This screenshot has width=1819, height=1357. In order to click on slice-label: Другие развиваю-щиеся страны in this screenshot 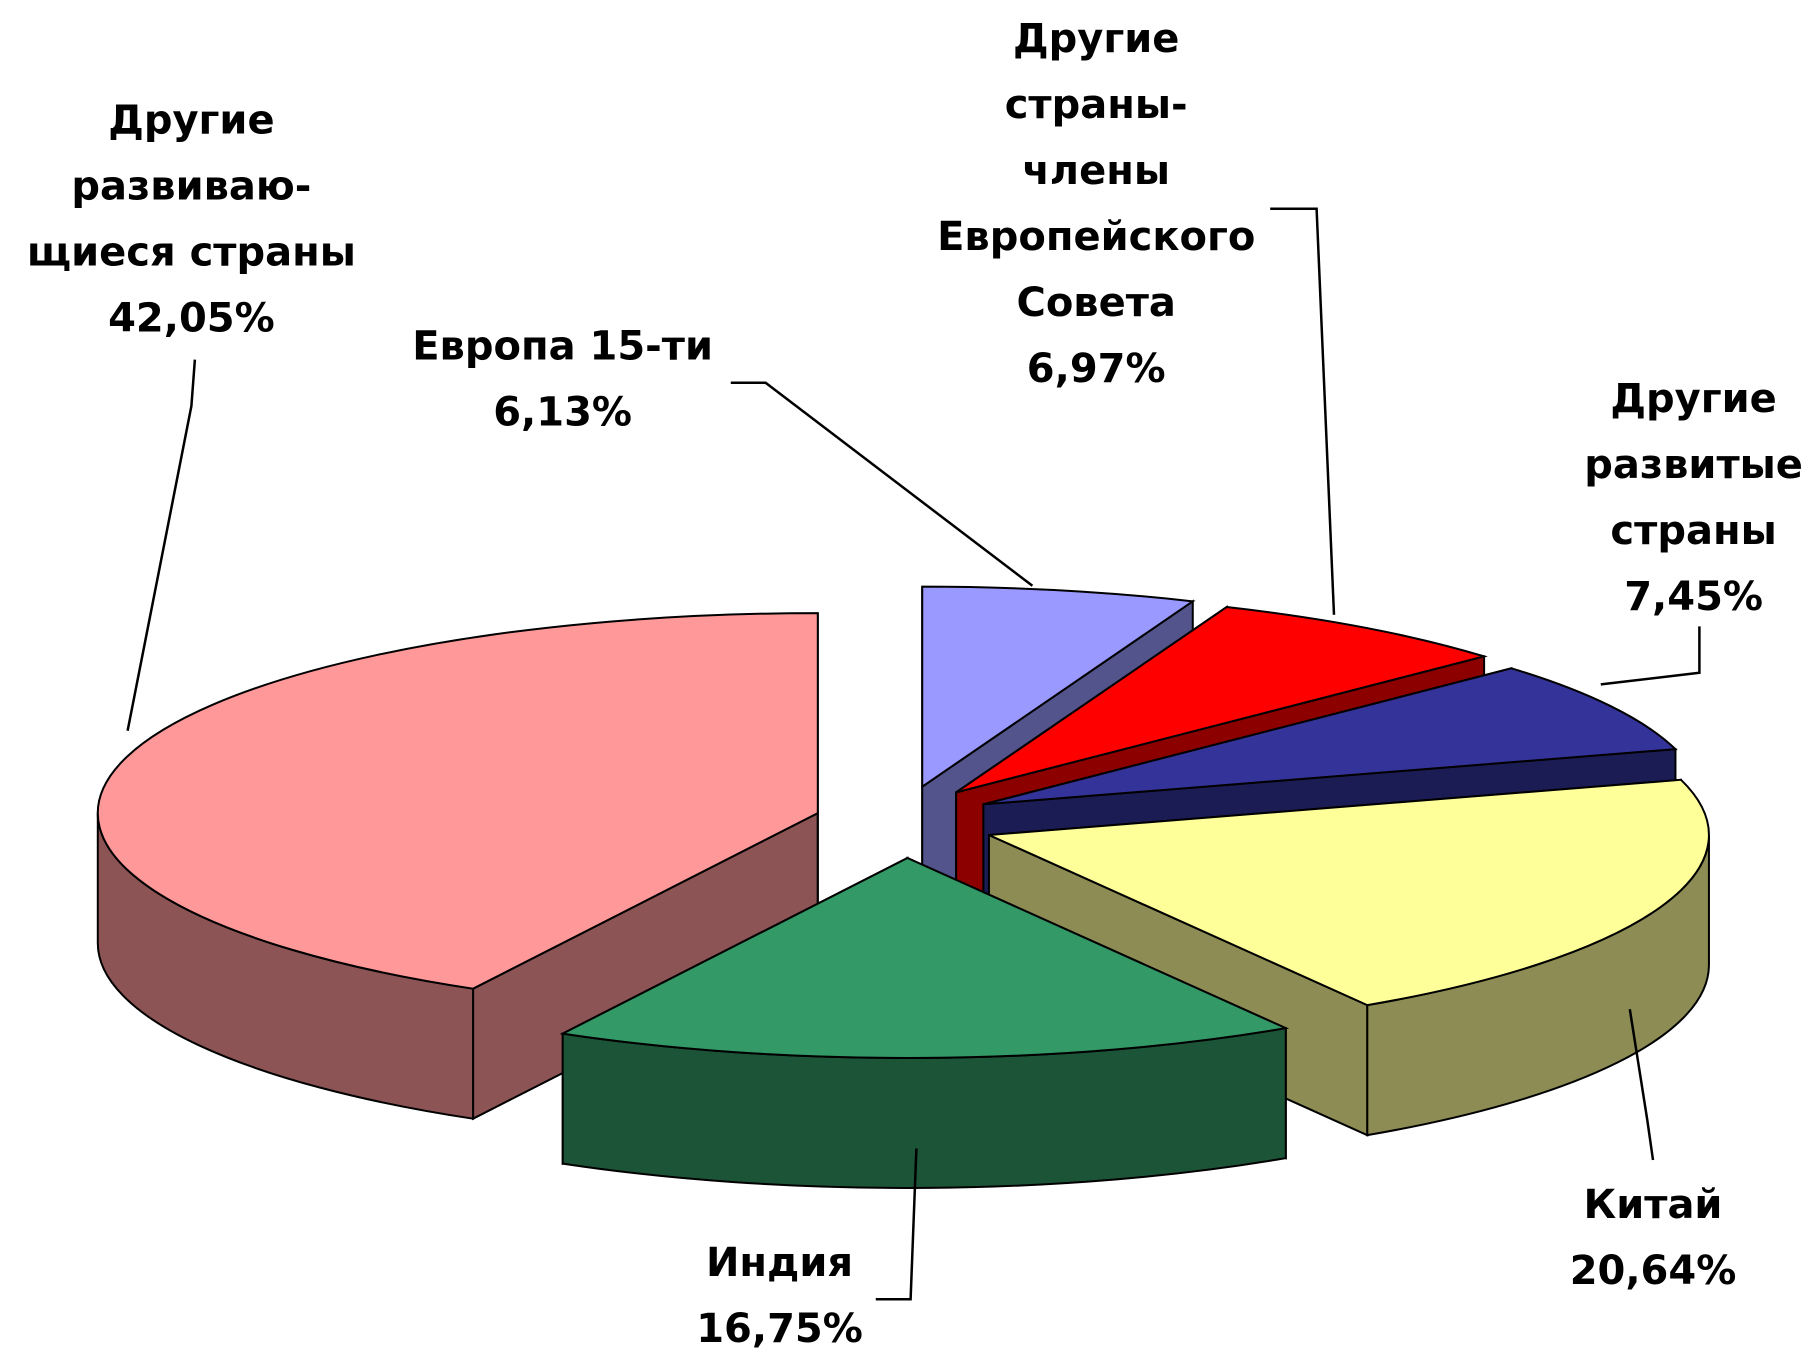, I will do `click(191, 186)`.